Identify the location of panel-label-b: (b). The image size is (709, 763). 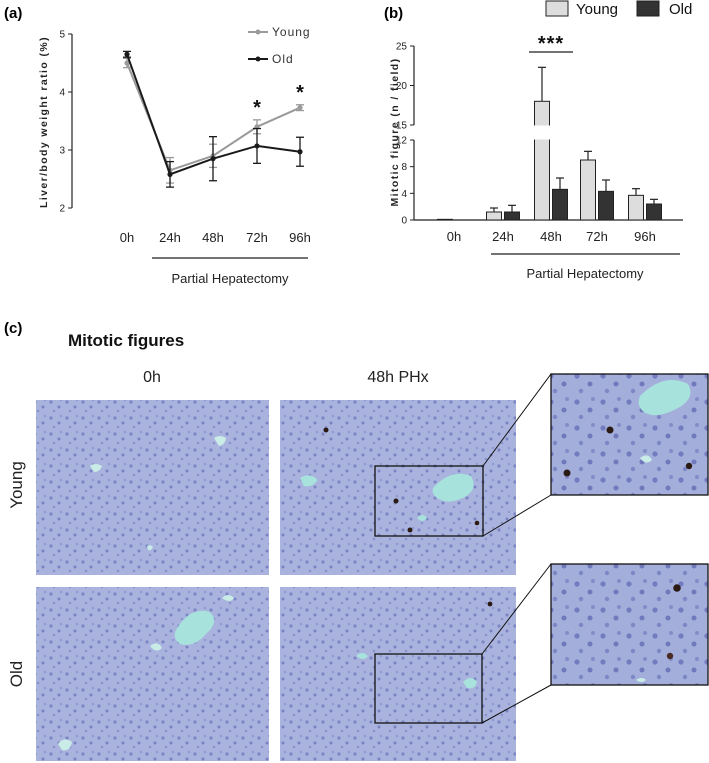
(393, 13).